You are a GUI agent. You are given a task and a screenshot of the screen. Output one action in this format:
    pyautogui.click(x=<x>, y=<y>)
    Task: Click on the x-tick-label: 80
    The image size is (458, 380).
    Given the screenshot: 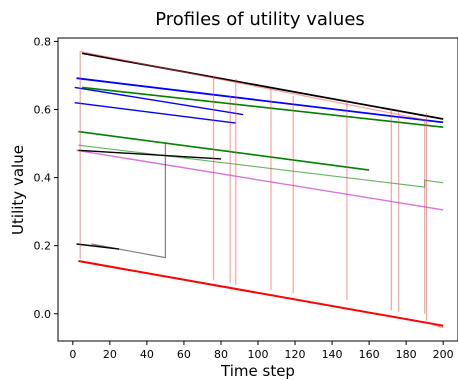 What is the action you would take?
    pyautogui.click(x=221, y=354)
    